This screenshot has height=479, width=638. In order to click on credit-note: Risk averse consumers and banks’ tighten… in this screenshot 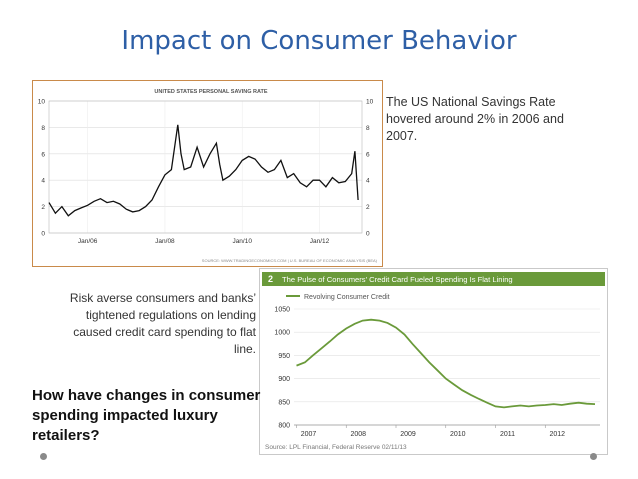, I will do `click(162, 323)`.